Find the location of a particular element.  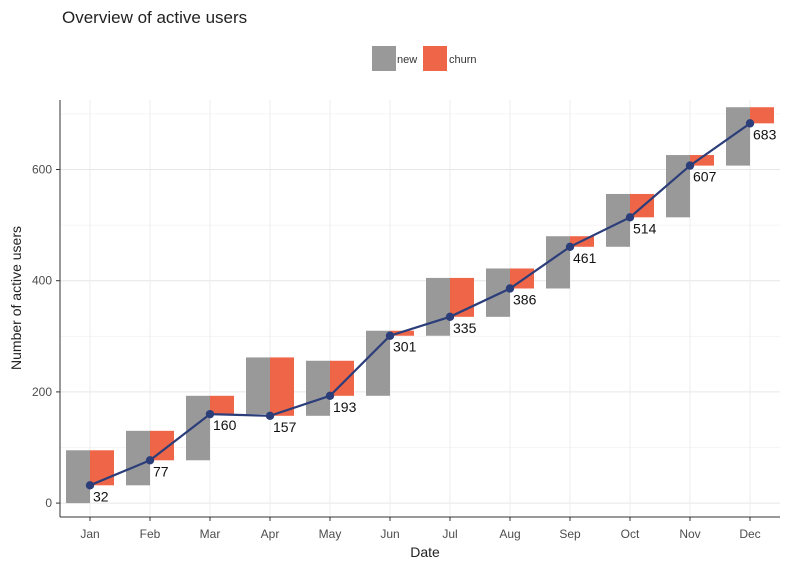

data-label: 157 is located at coordinates (285, 427).